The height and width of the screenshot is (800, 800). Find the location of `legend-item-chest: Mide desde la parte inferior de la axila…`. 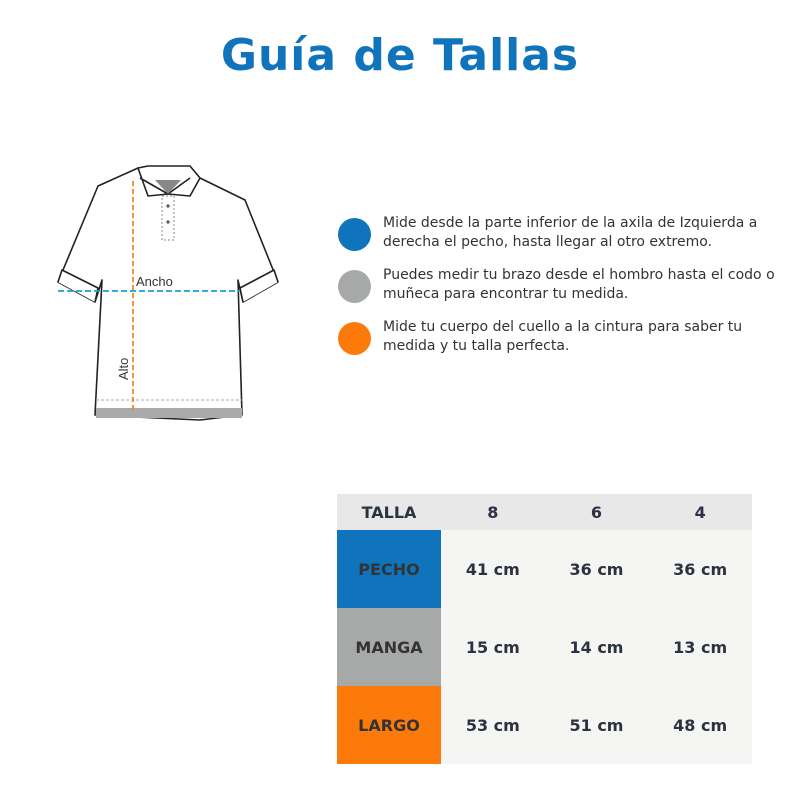

legend-item-chest: Mide desde la parte inferior de la axila… is located at coordinates (558, 233).